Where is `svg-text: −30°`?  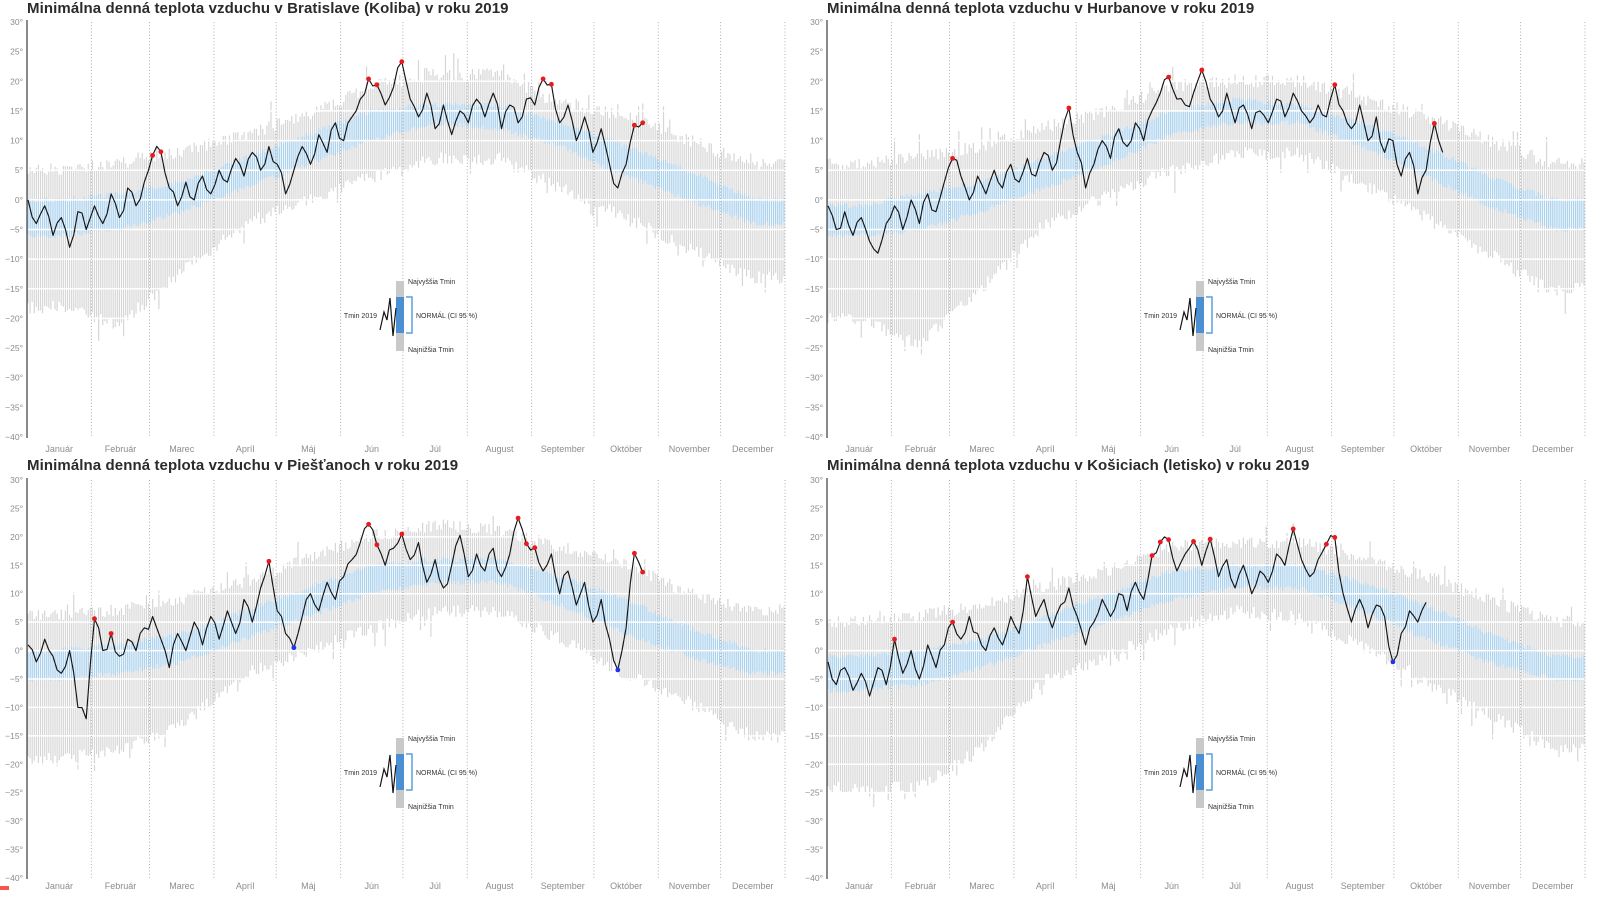
svg-text: −30° is located at coordinates (14, 821).